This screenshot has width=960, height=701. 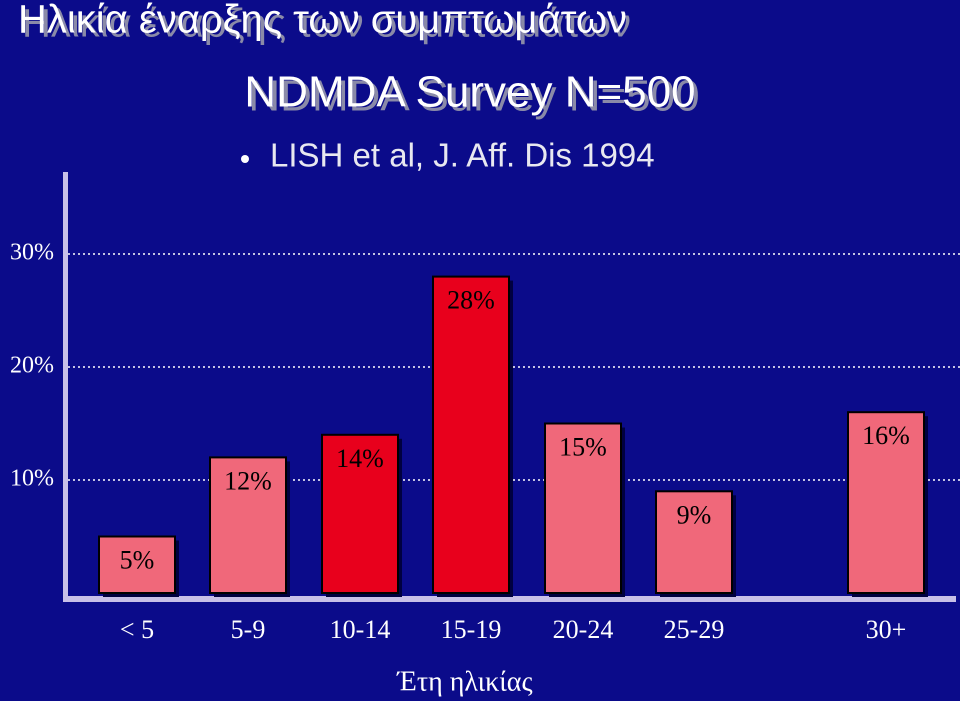 I want to click on data-label: 14%, so click(x=360, y=458).